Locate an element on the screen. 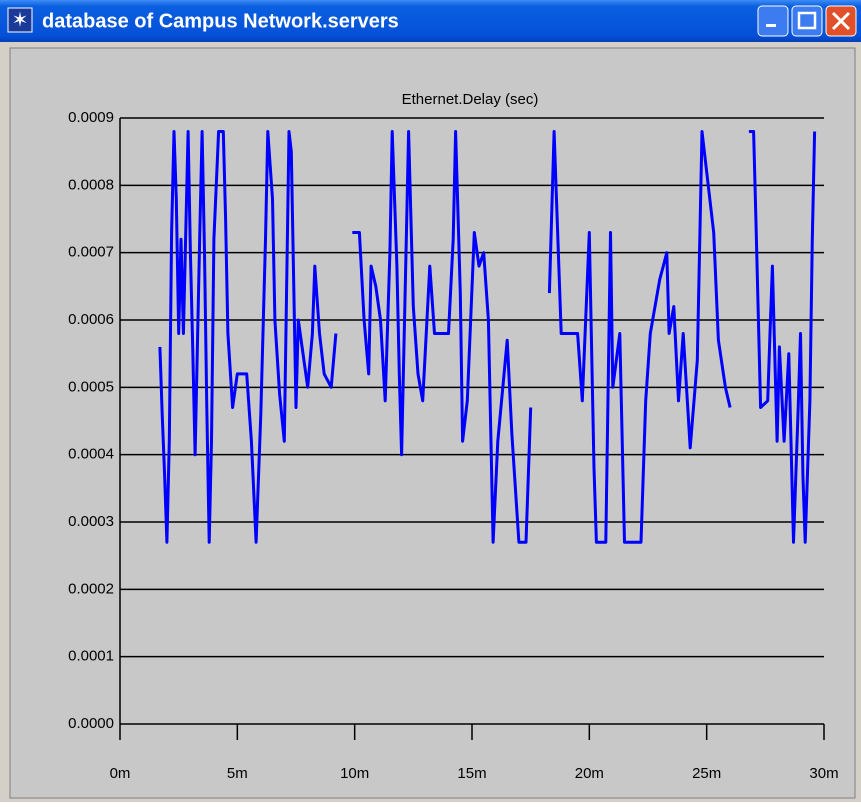  x-tick-label: 30m is located at coordinates (823, 773).